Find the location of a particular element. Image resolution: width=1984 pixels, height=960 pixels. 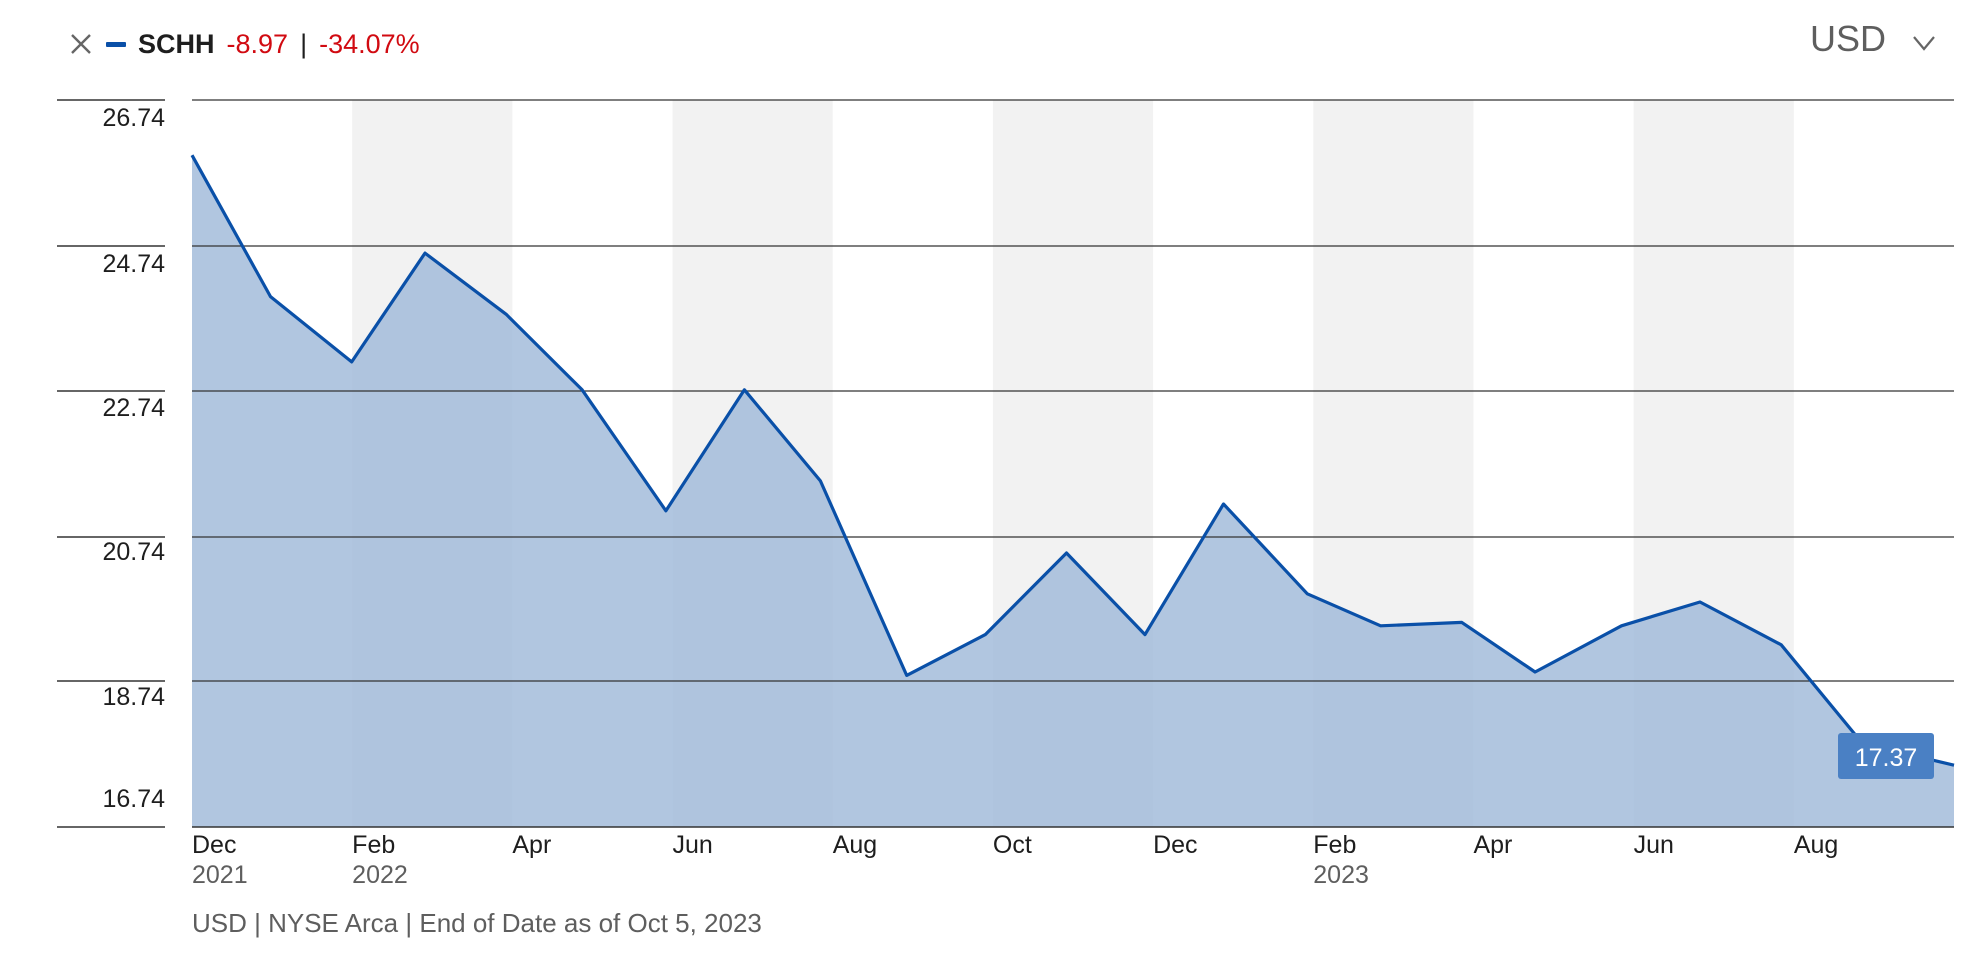

chevron-down-icon is located at coordinates (1924, 39).